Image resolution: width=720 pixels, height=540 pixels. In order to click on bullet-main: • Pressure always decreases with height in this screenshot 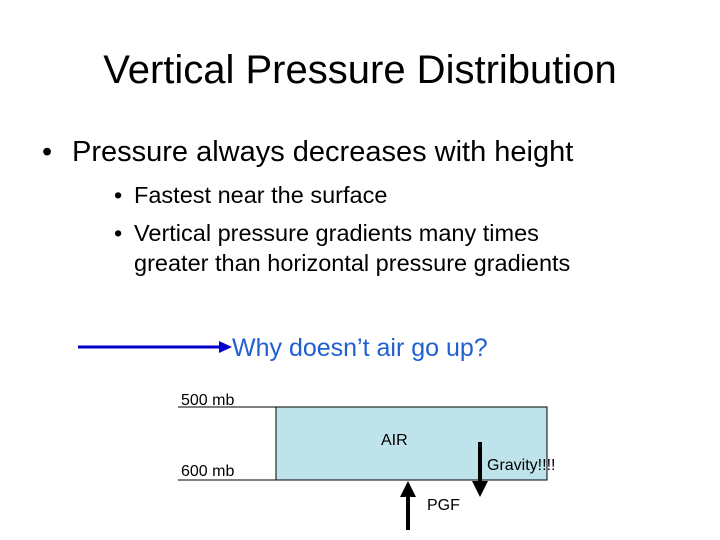, I will do `click(307, 152)`.